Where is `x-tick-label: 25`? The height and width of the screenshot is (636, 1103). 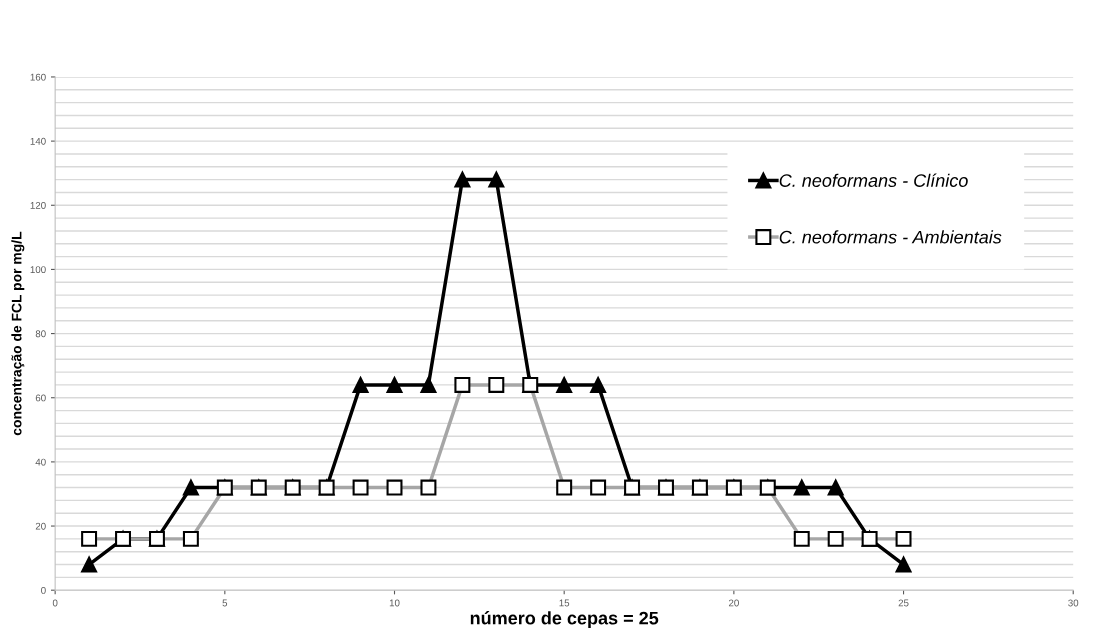 x-tick-label: 25 is located at coordinates (903, 603).